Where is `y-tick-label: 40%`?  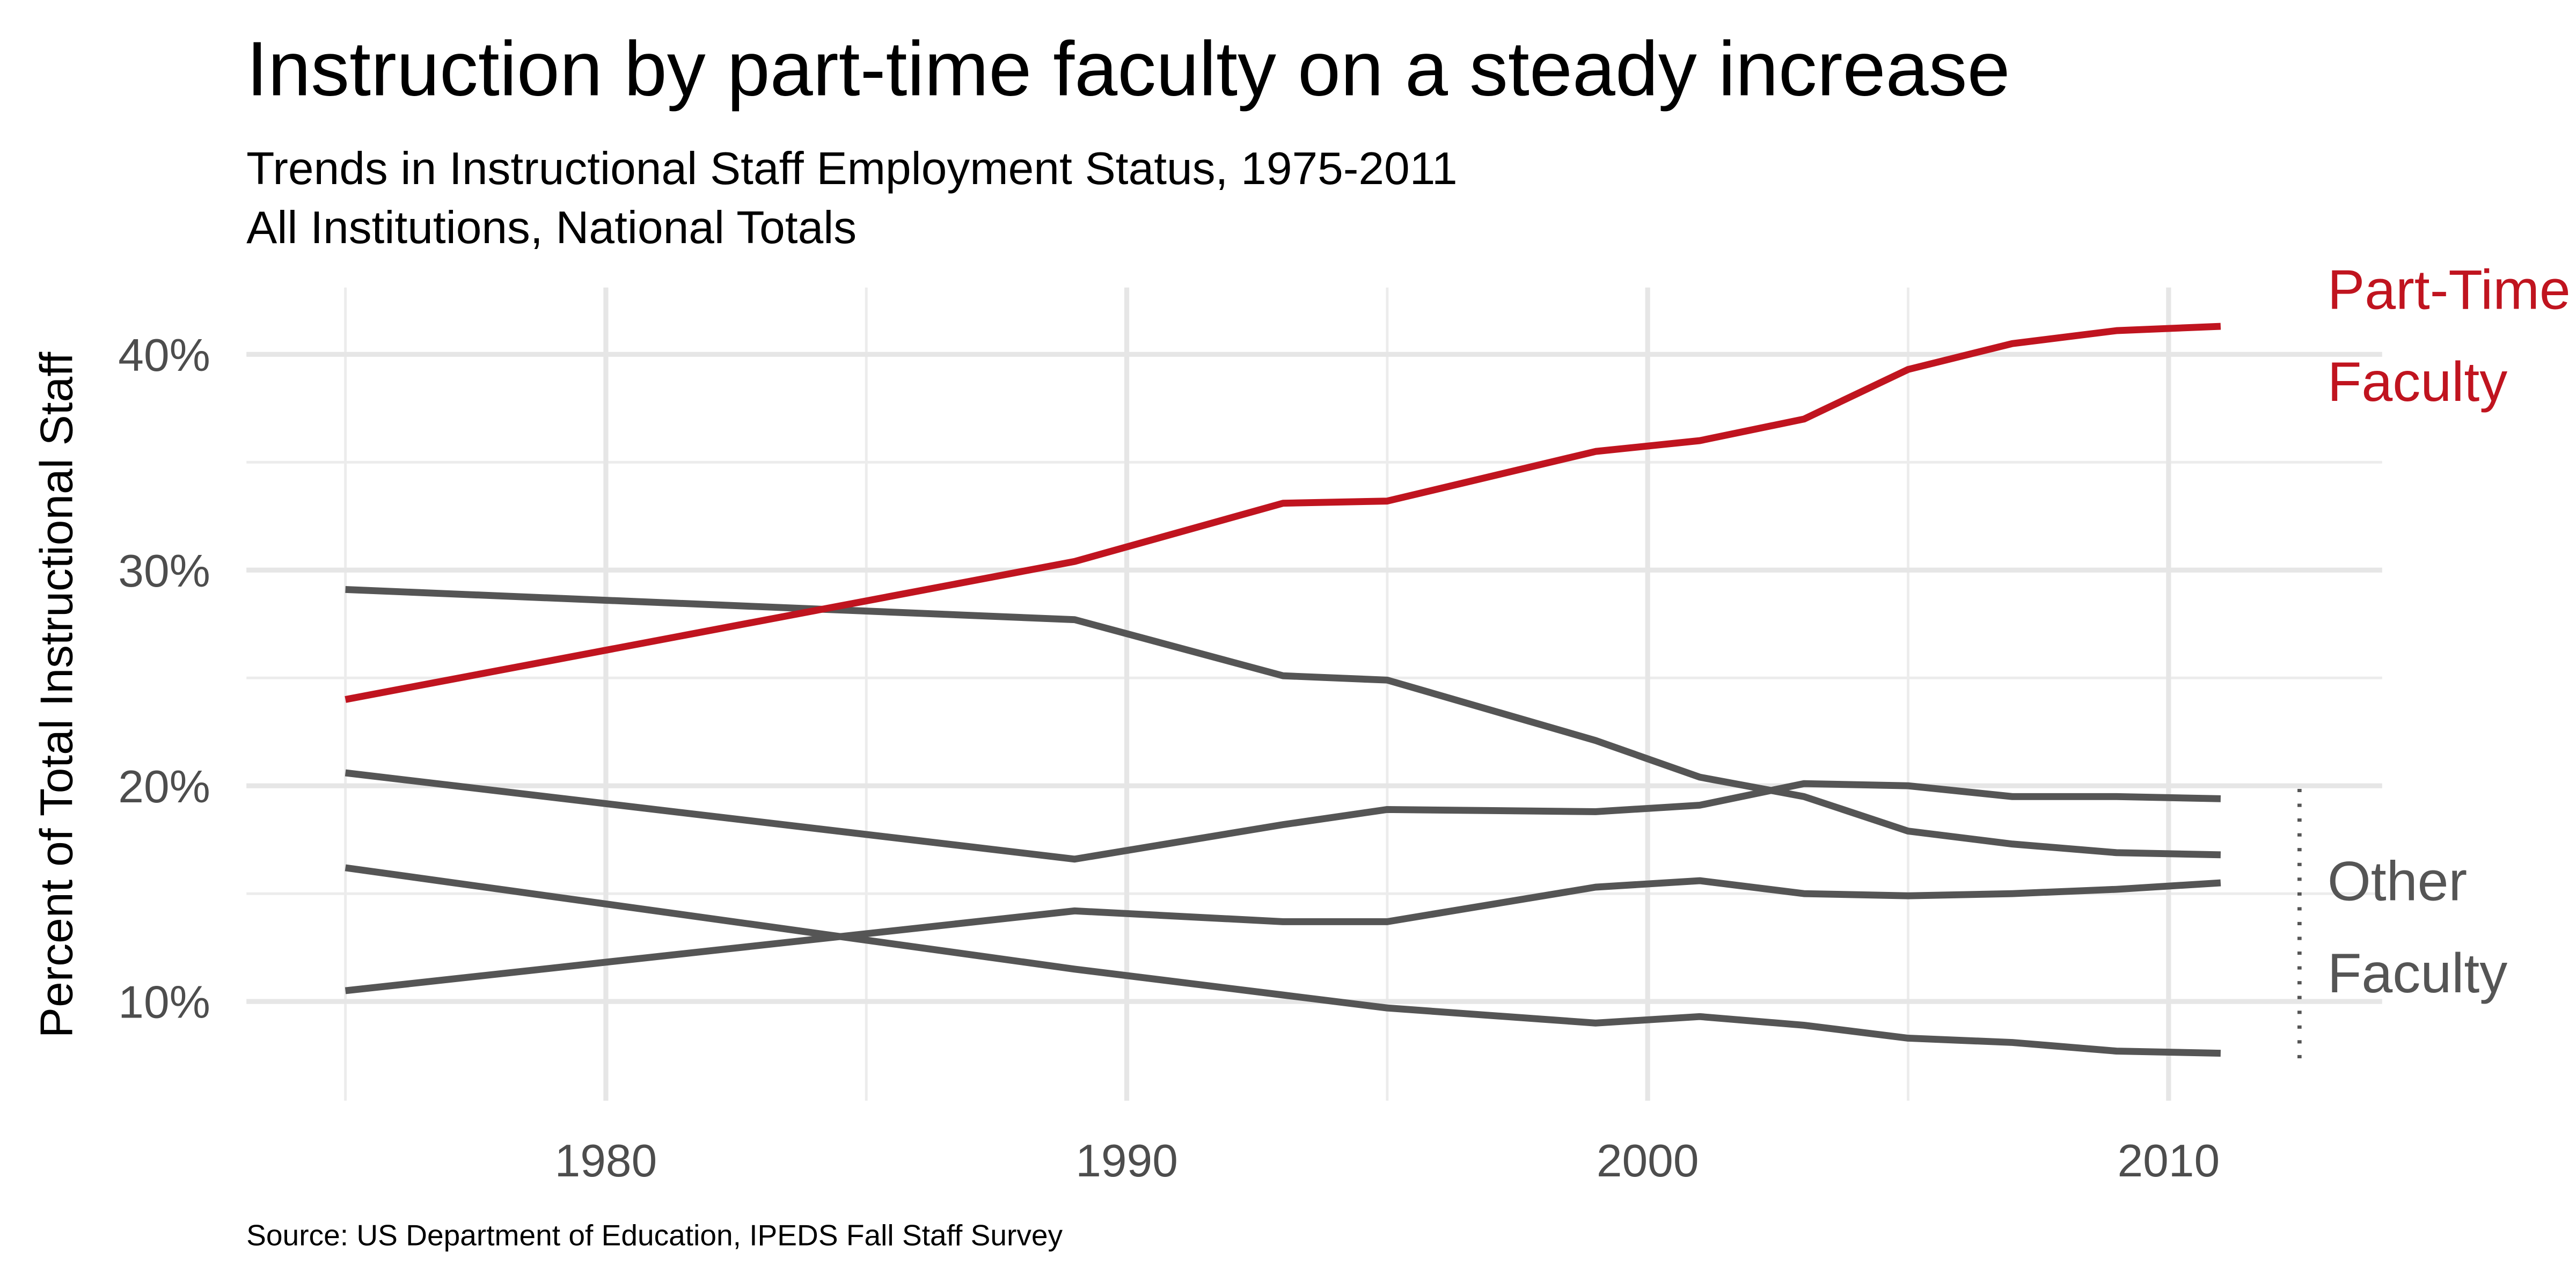
y-tick-label: 40% is located at coordinates (164, 355).